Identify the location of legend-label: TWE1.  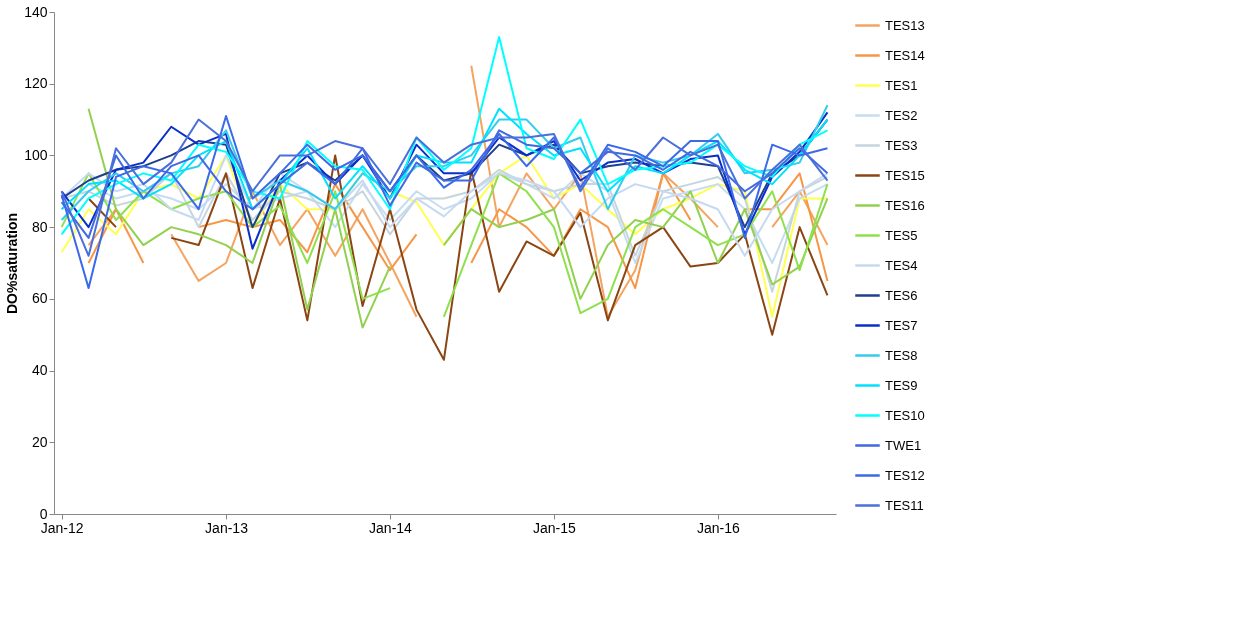
(903, 445).